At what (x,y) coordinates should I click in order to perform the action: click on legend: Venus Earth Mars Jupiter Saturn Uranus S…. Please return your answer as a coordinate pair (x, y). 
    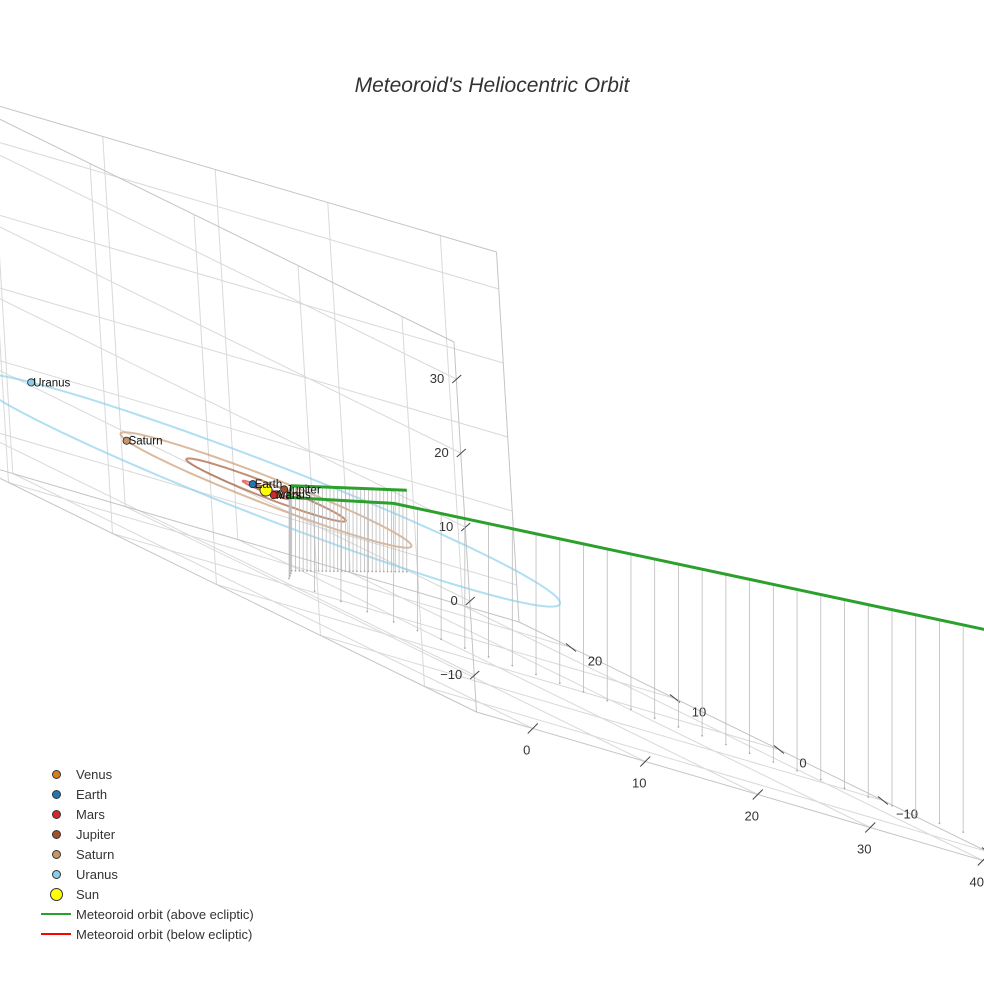
    Looking at the image, I should click on (145, 854).